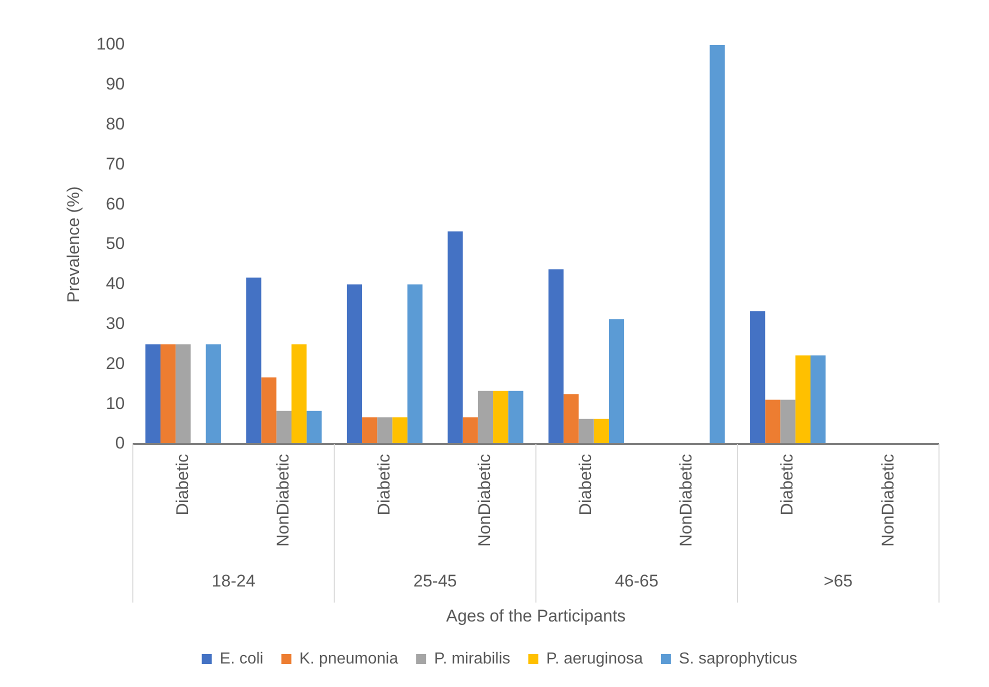  What do you see at coordinates (242, 659) in the screenshot?
I see `legend-label: E. coli` at bounding box center [242, 659].